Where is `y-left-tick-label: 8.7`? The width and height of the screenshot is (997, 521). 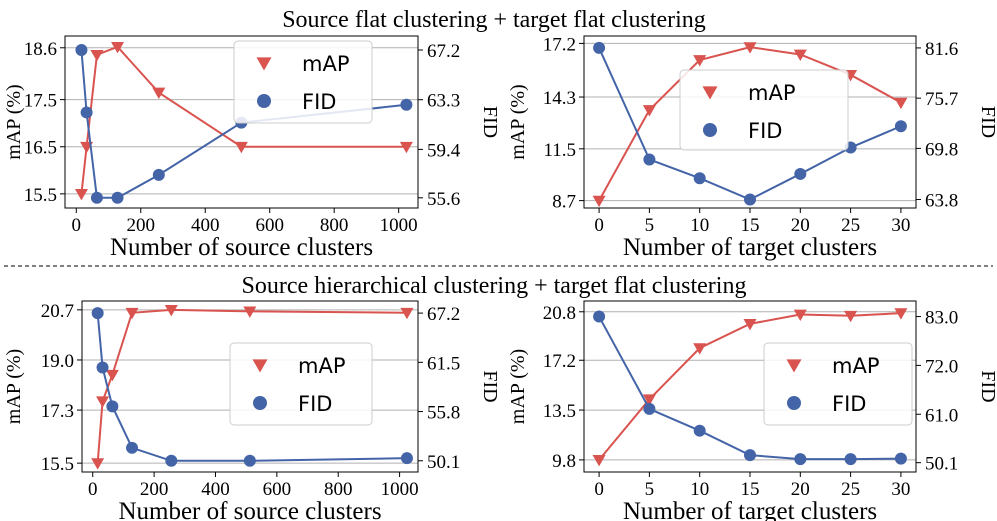
y-left-tick-label: 8.7 is located at coordinates (564, 202).